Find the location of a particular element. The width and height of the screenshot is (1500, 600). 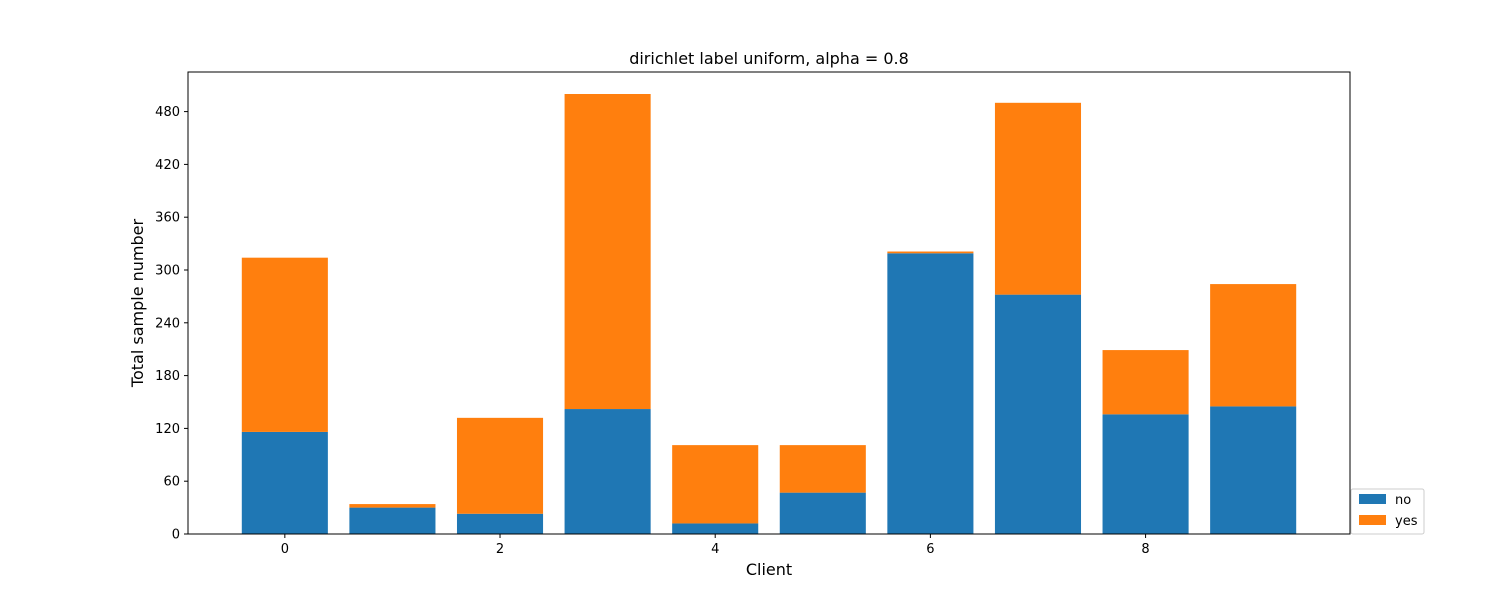

y-axis-label: Total sample number is located at coordinates (137, 304).